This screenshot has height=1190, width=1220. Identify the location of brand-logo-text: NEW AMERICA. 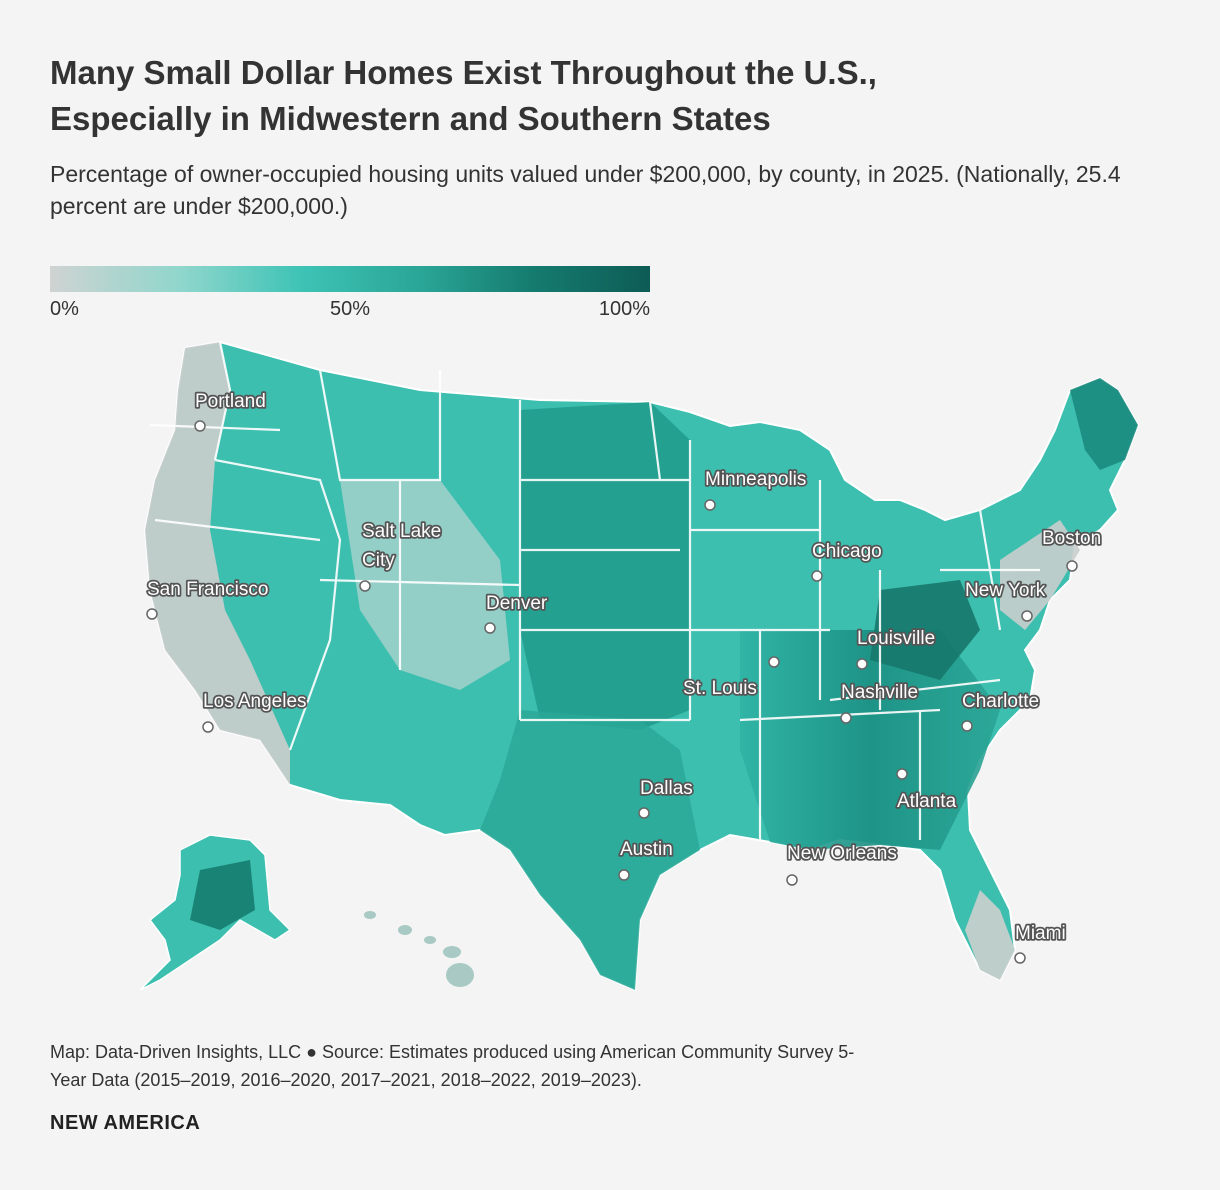
(125, 1123).